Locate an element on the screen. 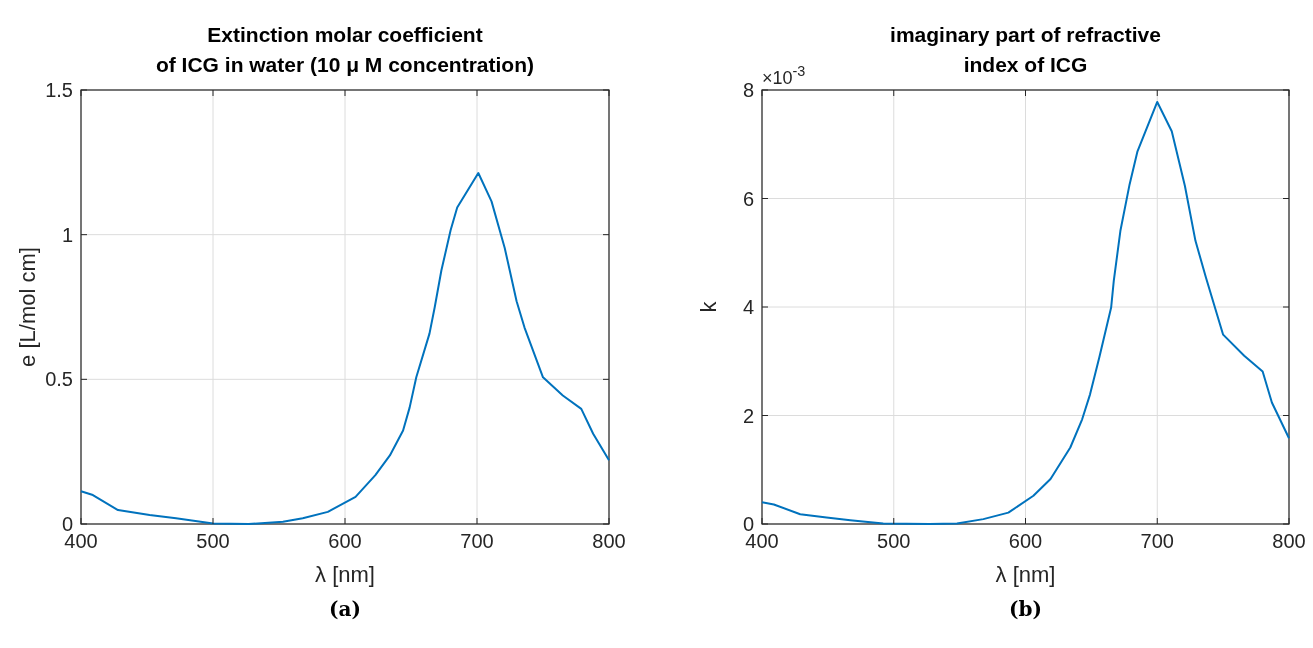 This screenshot has width=1313, height=648. text: (a) is located at coordinates (345, 609).